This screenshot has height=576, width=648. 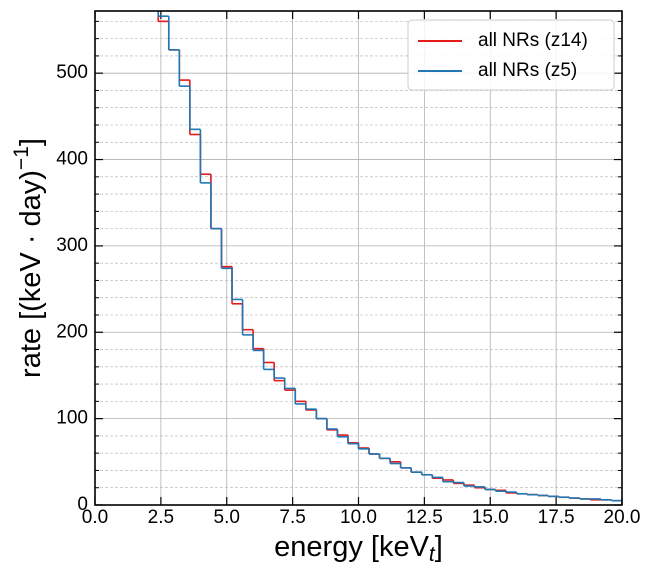 I want to click on y-tick-label: 0, so click(x=82, y=504).